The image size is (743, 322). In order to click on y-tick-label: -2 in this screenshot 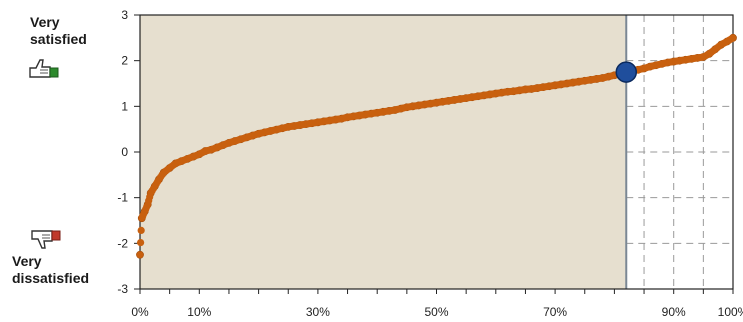, I will do `click(122, 243)`.